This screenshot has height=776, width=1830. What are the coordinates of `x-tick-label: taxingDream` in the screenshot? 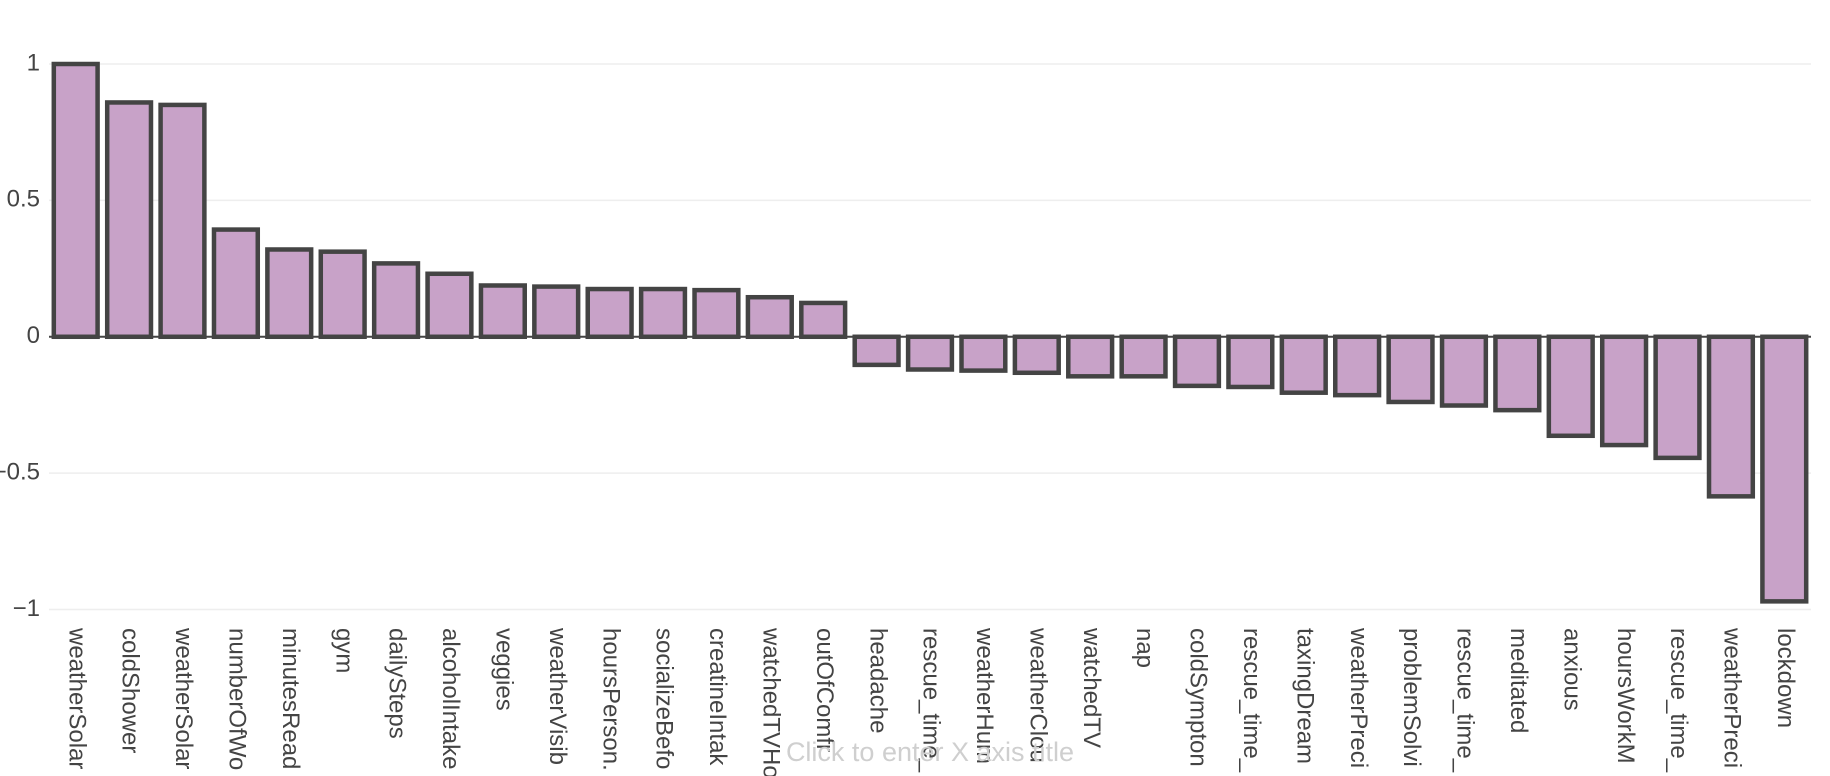 It's located at (1304, 696).